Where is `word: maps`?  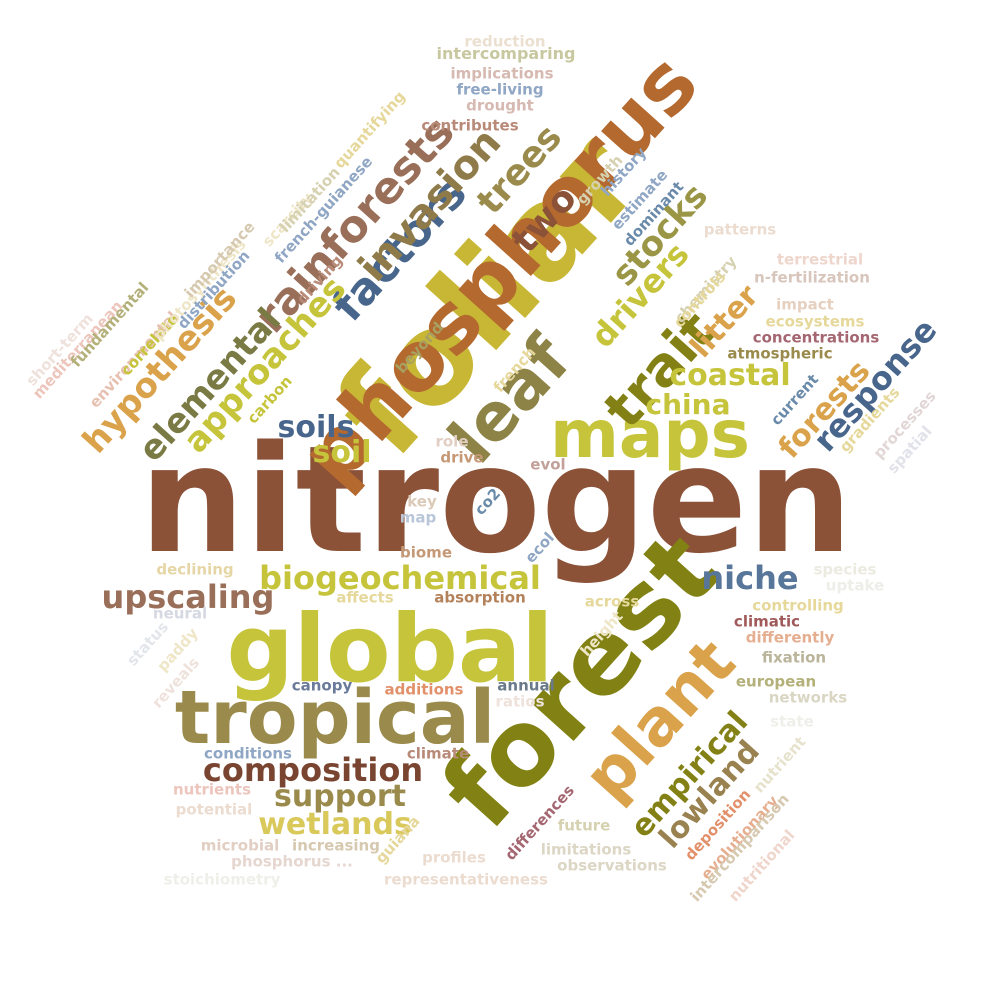 word: maps is located at coordinates (650, 434).